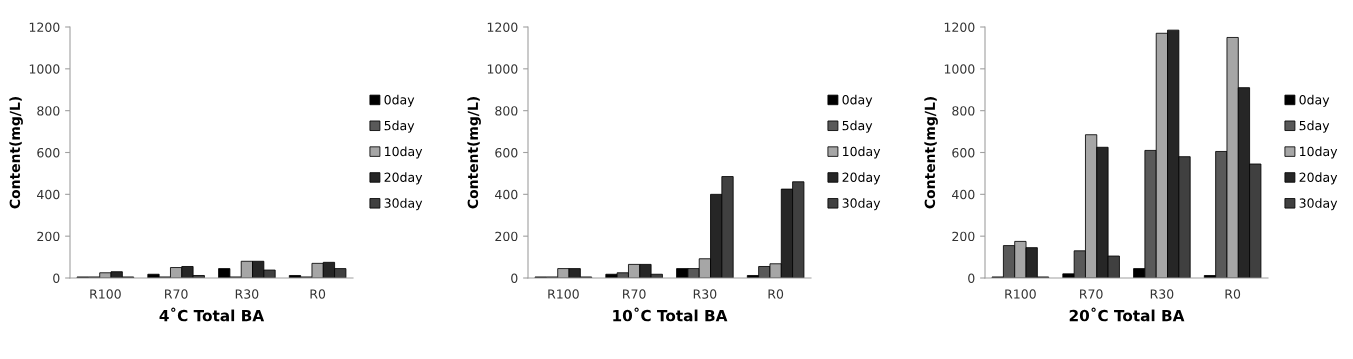 This screenshot has width=1353, height=359. What do you see at coordinates (212, 314) in the screenshot?
I see `x-axis-title: 4˚C Total BA` at bounding box center [212, 314].